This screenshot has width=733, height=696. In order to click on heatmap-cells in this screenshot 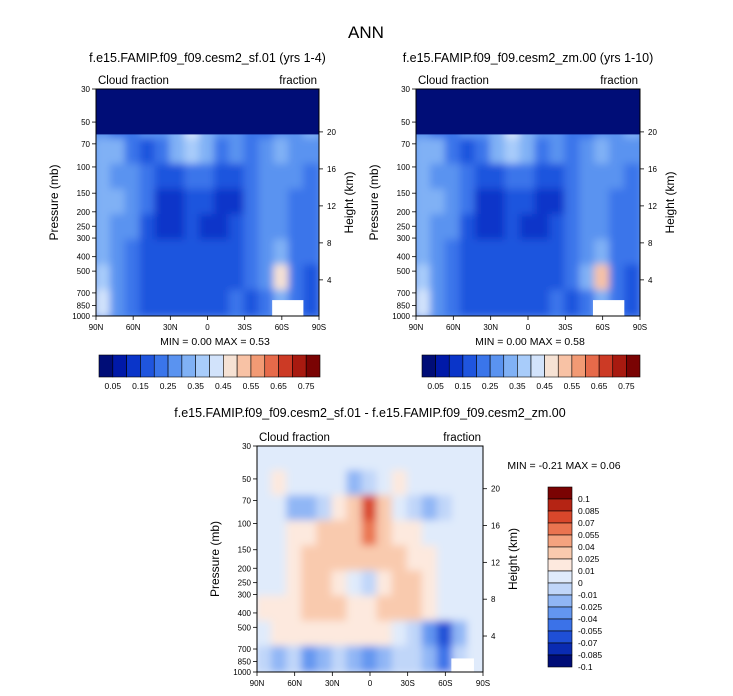, I will do `click(370, 559)`.